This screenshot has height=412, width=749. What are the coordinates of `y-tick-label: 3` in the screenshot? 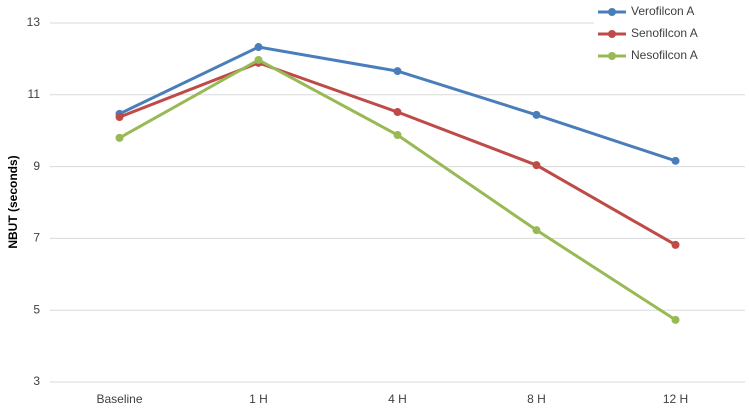 It's located at (36, 381).